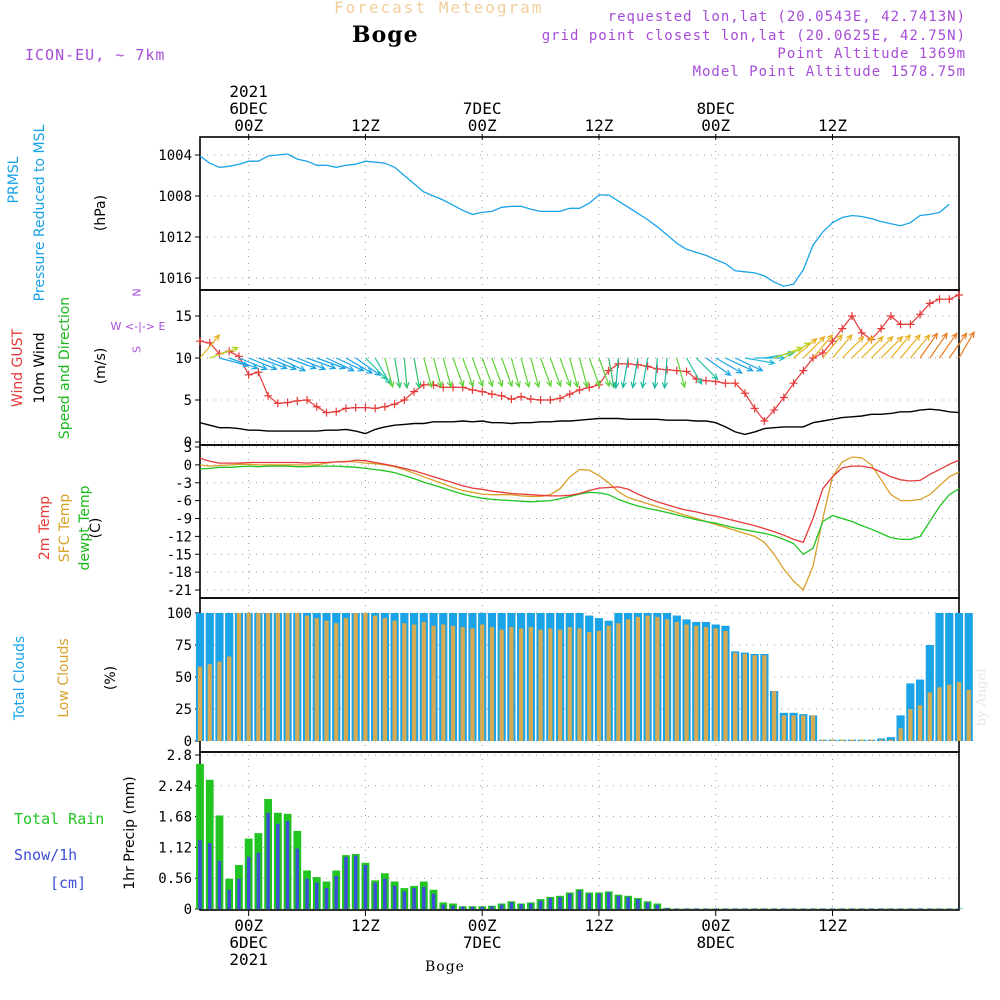 This screenshot has width=1000, height=1000. Describe the element at coordinates (175, 848) in the screenshot. I see `ytick-label-precip-2: 1.12` at that location.